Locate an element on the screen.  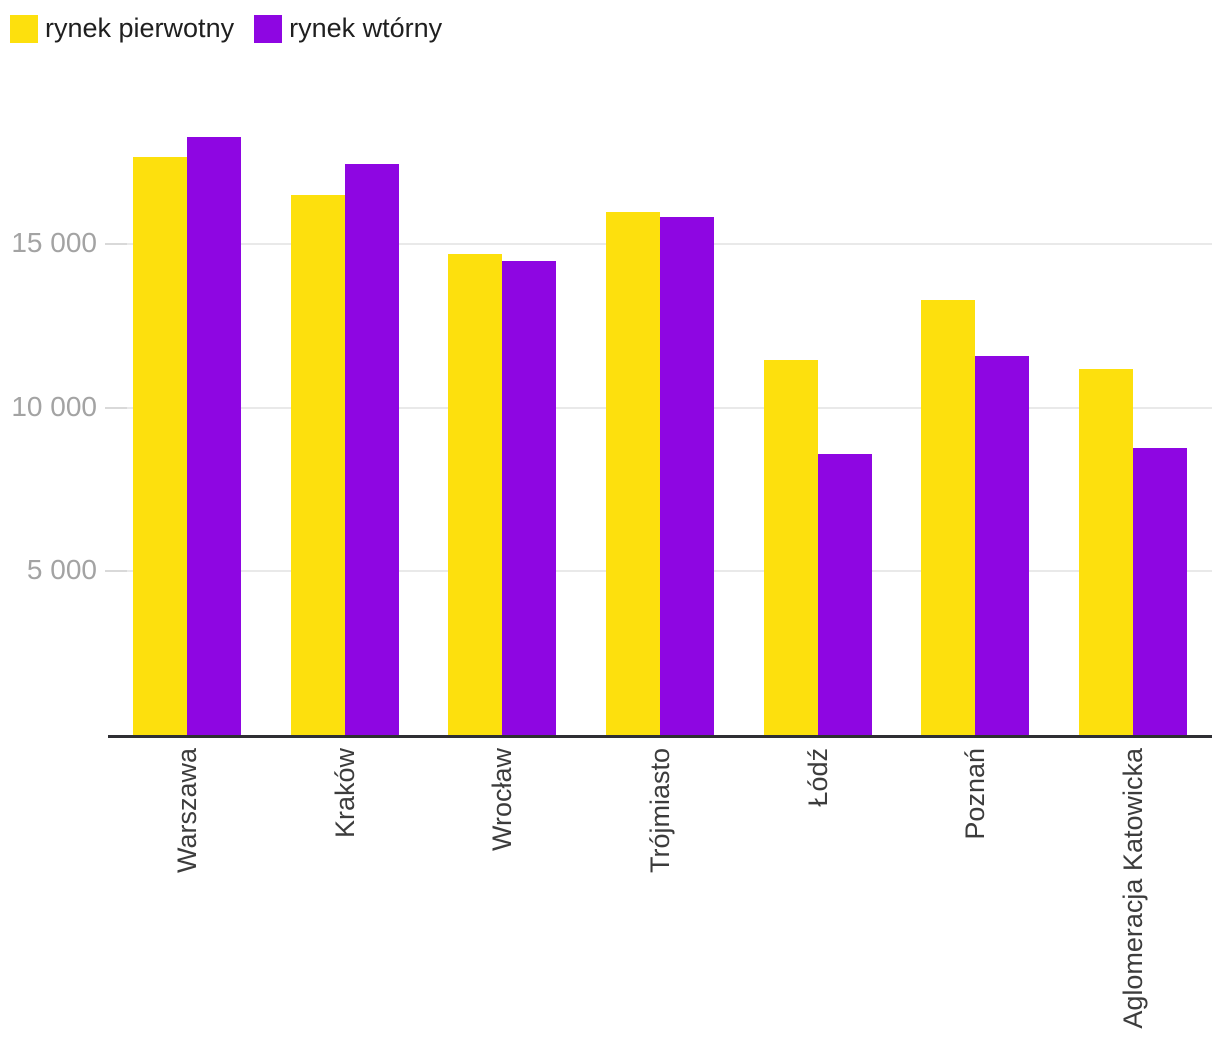
legend-item-rynek-wtorny: rynek wtórny is located at coordinates (348, 28).